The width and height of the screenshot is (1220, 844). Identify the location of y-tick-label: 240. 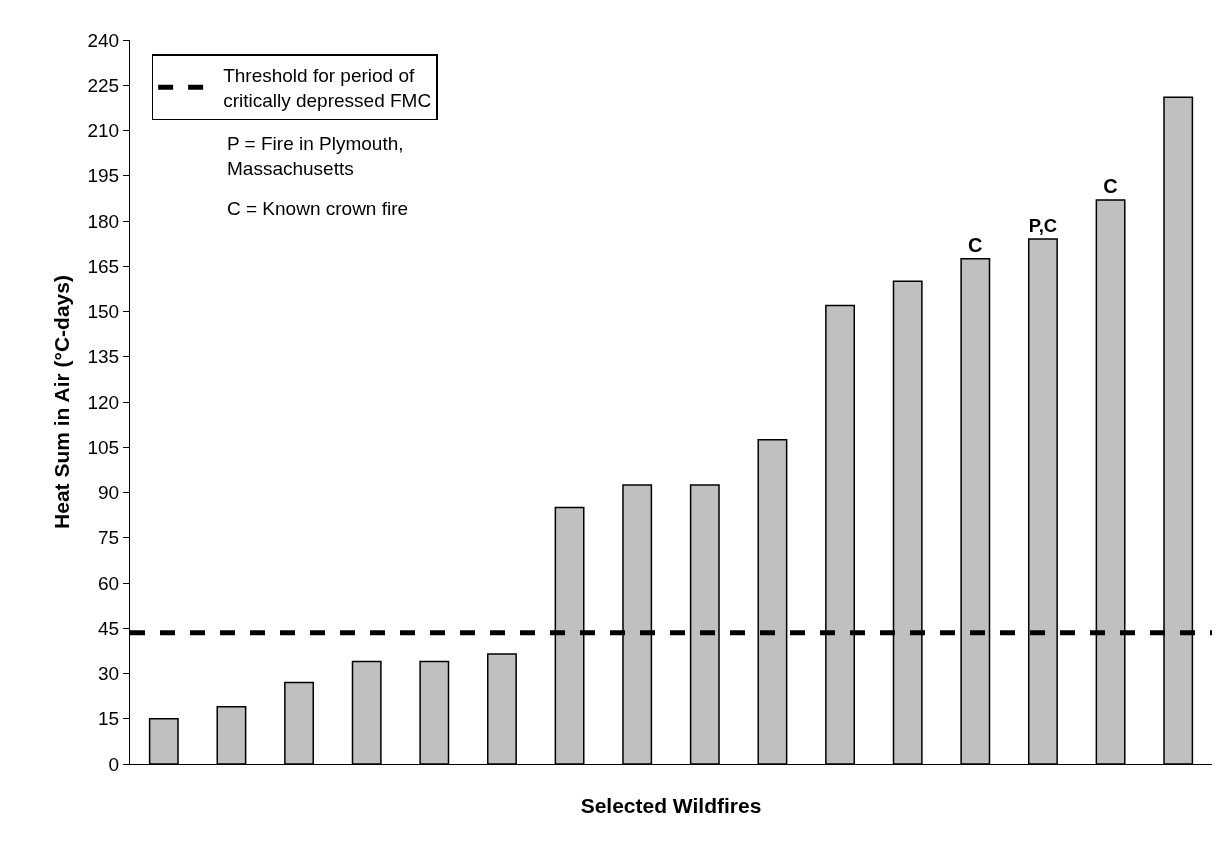
(103, 40).